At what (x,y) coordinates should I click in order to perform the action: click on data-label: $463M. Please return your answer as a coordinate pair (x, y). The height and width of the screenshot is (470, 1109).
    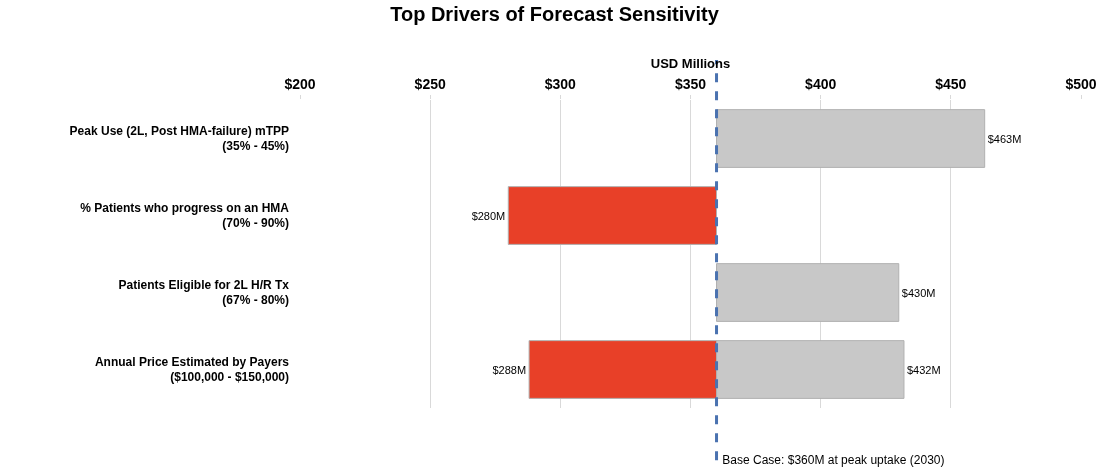
    Looking at the image, I should click on (1004, 138).